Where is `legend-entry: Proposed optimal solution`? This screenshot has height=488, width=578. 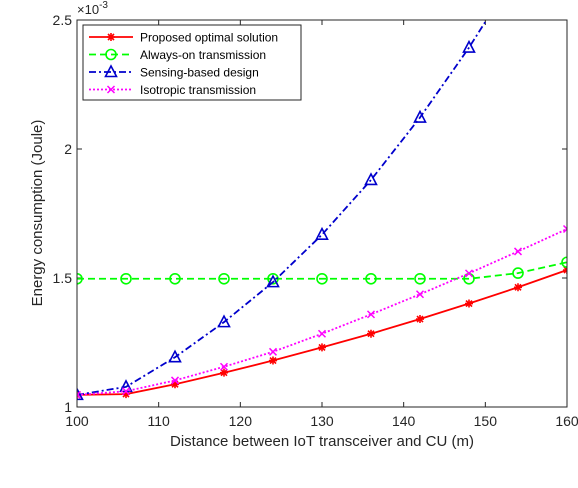
legend-entry: Proposed optimal solution is located at coordinates (183, 38).